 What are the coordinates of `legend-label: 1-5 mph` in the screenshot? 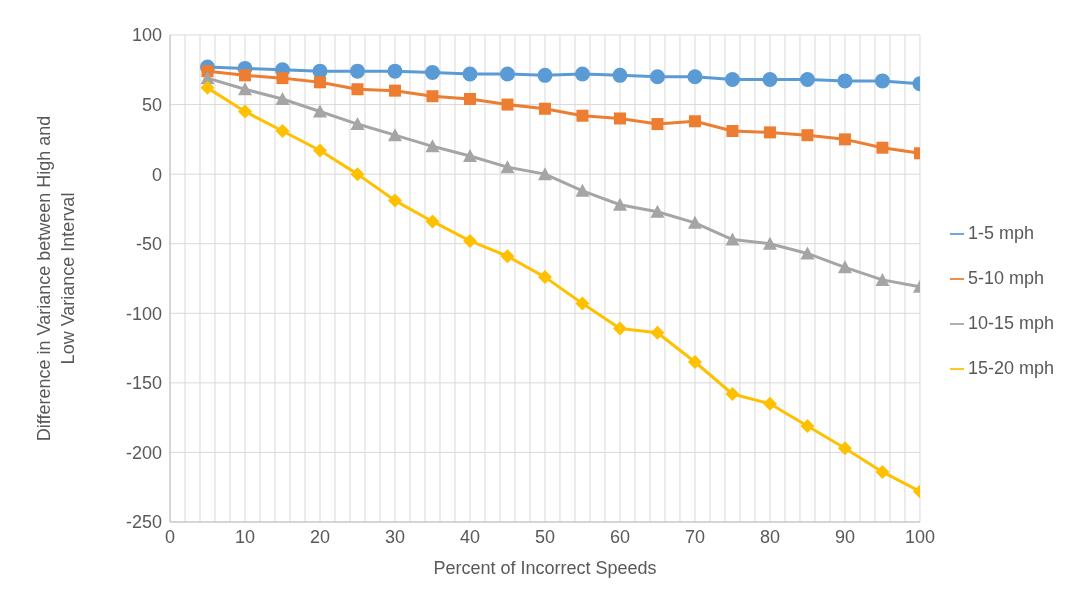 It's located at (1000, 233).